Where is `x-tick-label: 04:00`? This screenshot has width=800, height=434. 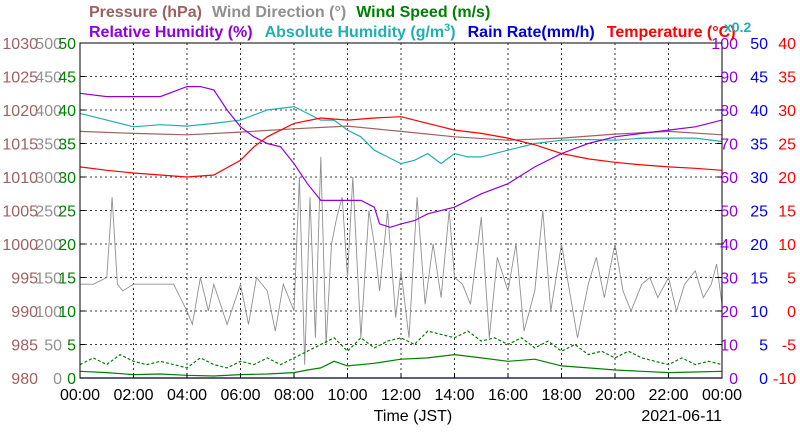
x-tick-label: 04:00 is located at coordinates (187, 395).